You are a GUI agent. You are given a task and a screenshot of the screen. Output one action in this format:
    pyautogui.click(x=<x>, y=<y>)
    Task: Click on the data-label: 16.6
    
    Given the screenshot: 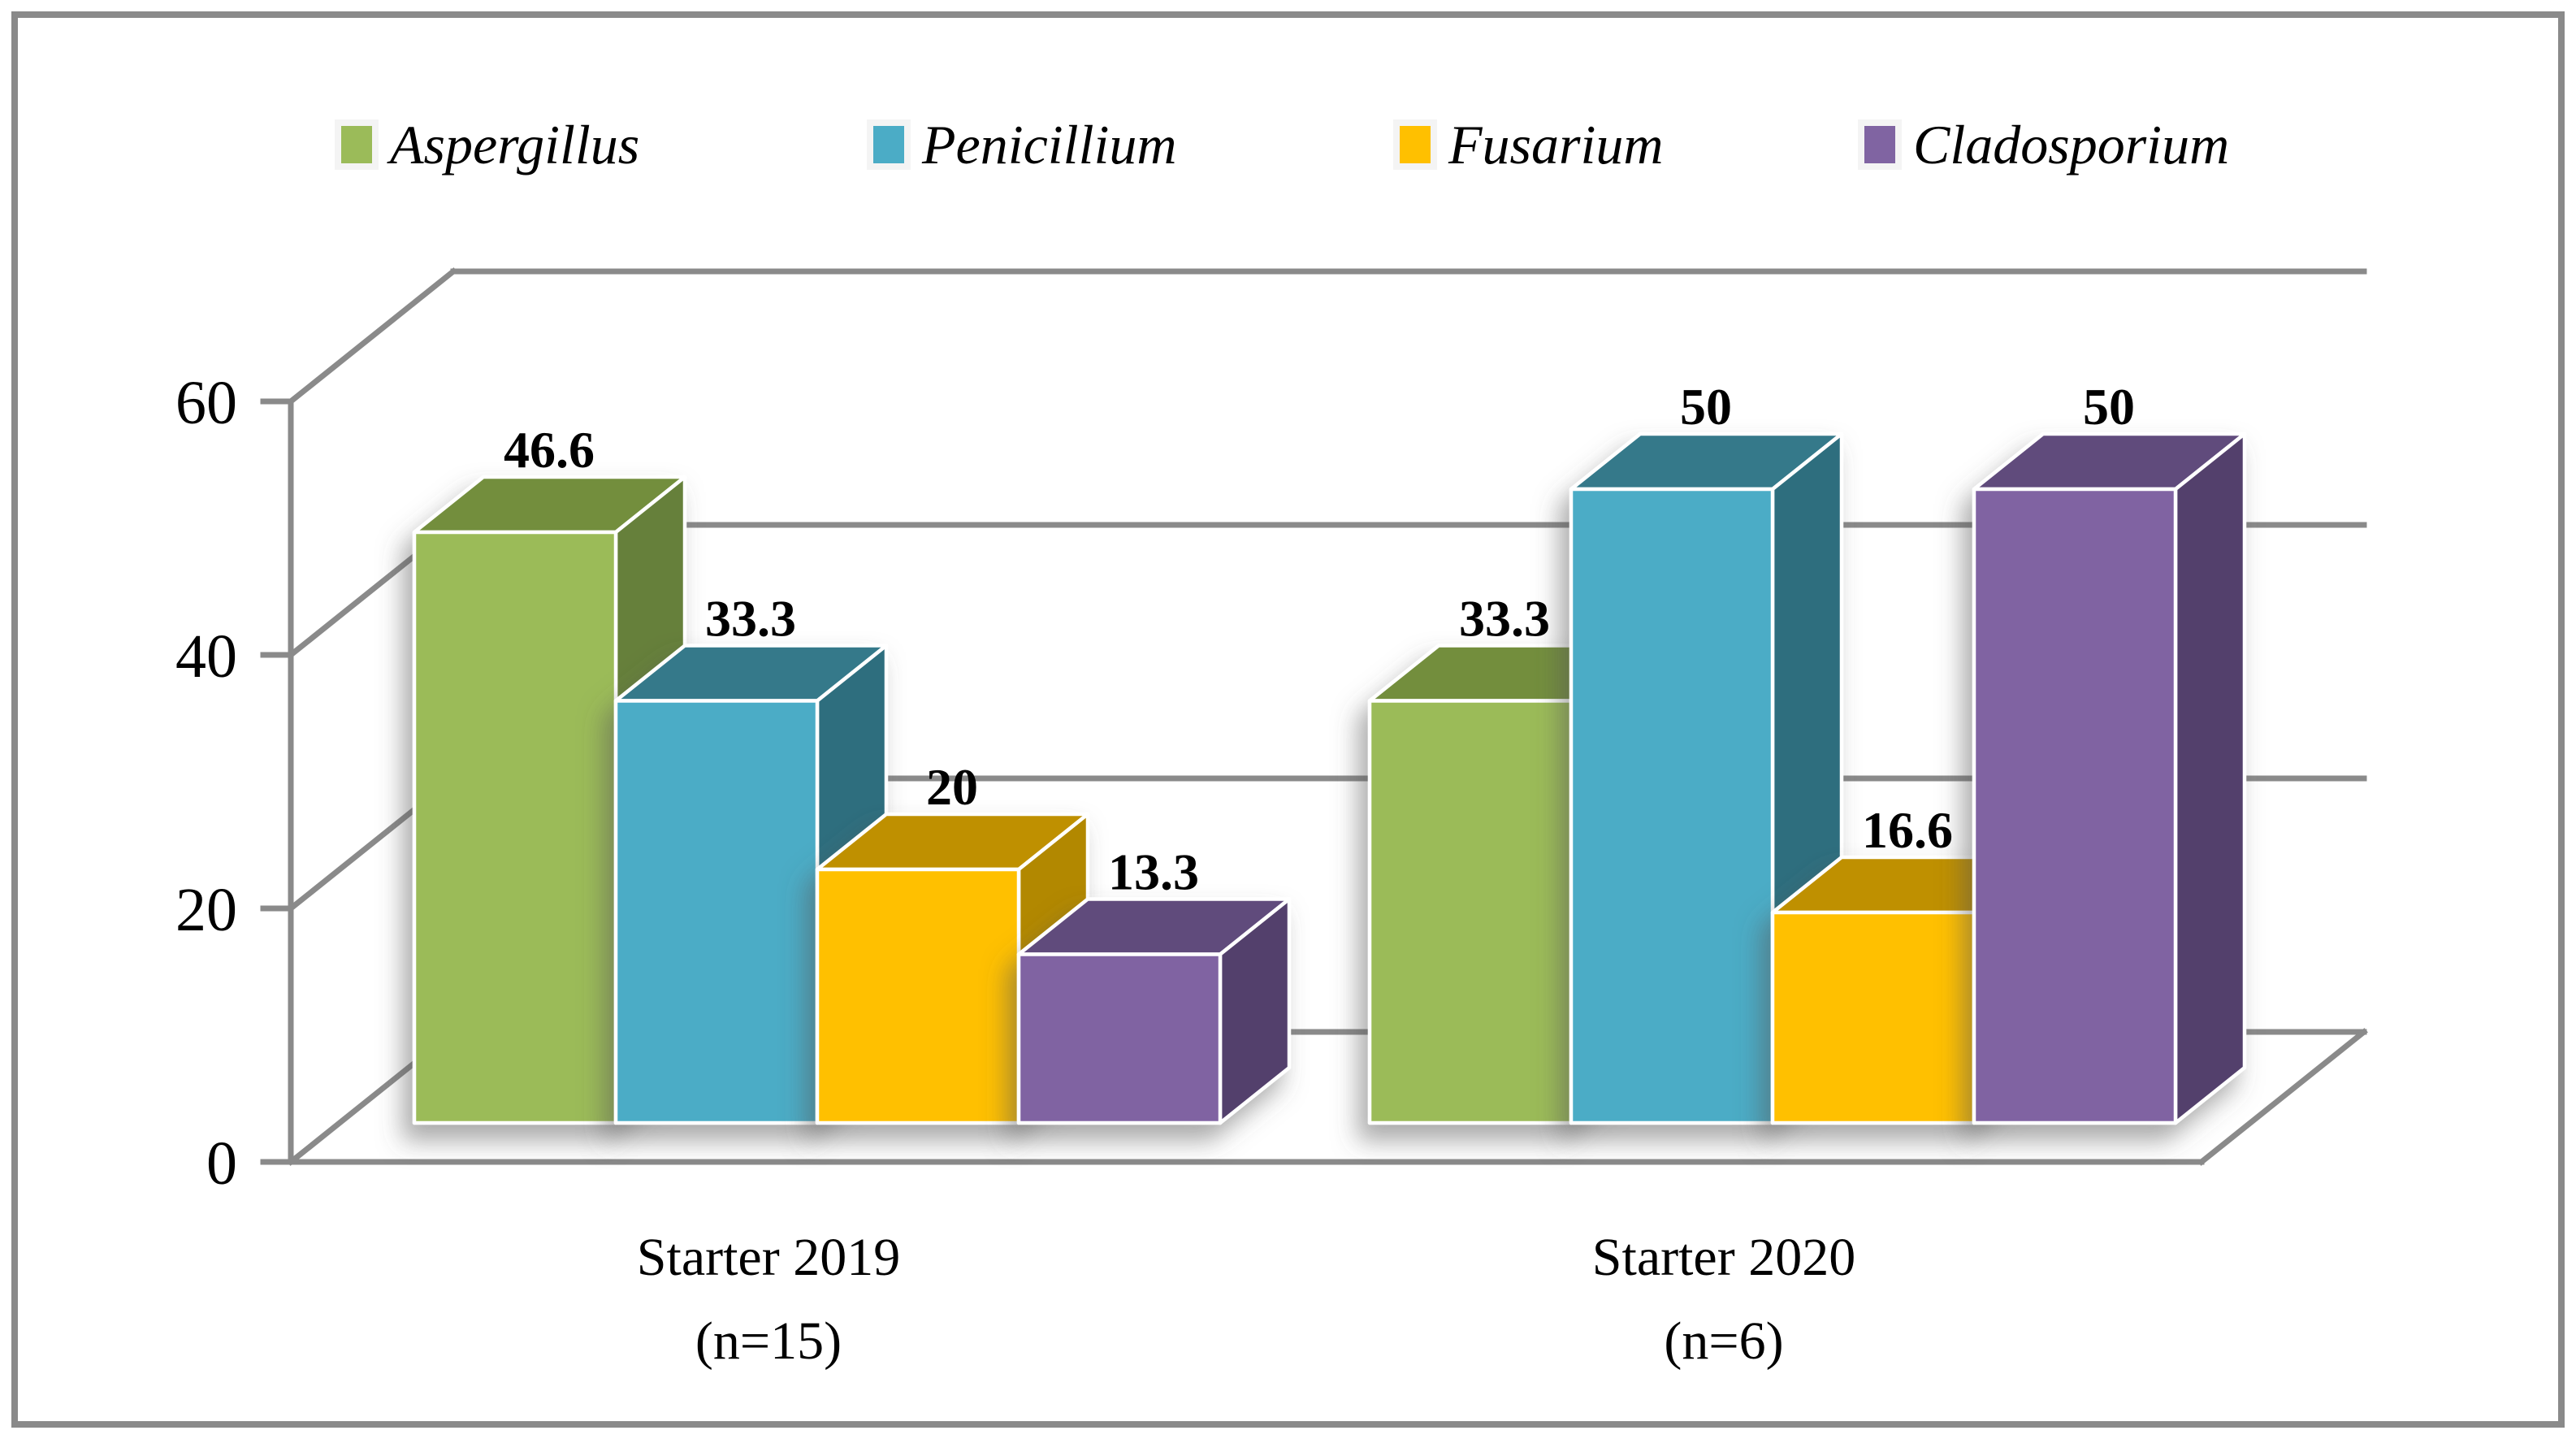 What is the action you would take?
    pyautogui.click(x=1907, y=830)
    